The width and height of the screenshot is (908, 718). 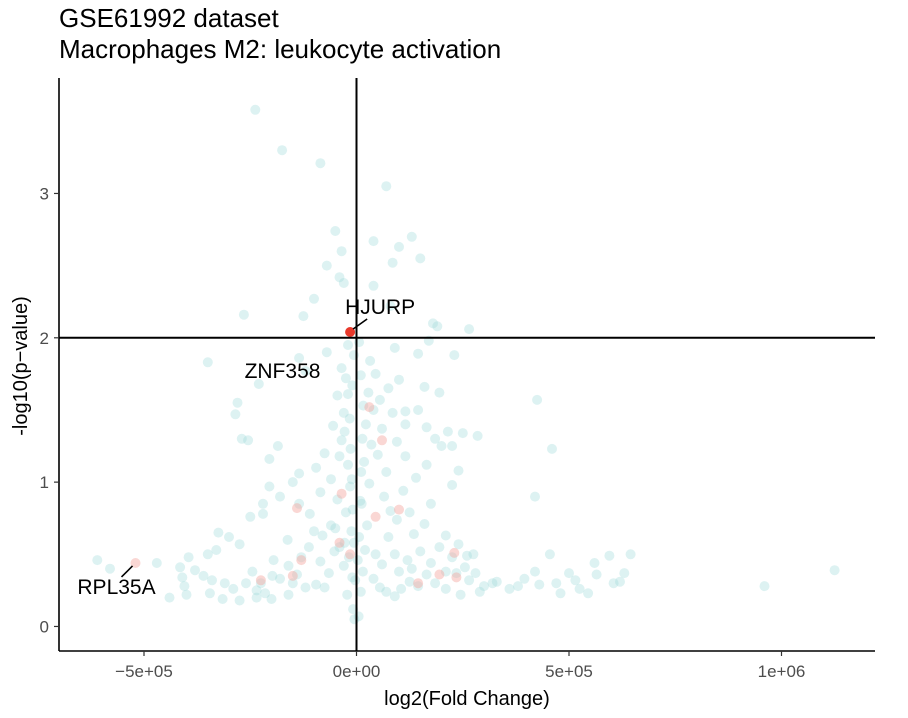 What do you see at coordinates (44, 482) in the screenshot?
I see `y-tick-label: 1` at bounding box center [44, 482].